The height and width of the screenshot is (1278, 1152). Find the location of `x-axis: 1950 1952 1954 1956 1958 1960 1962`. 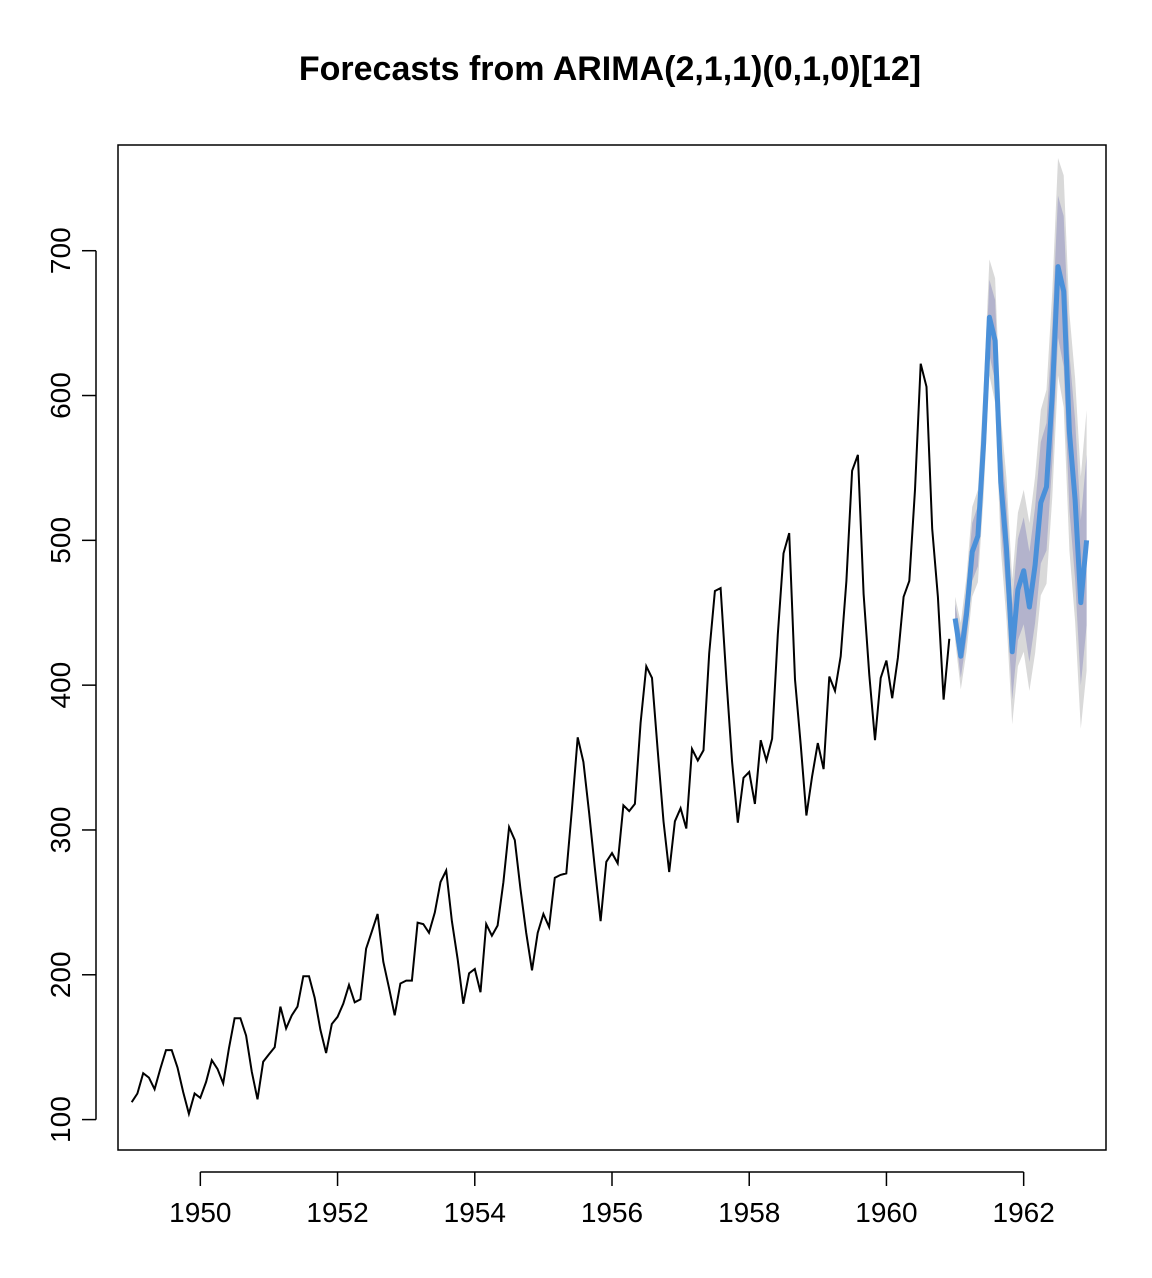

x-axis: 1950 1952 1954 1956 1958 1960 1962 is located at coordinates (612, 1199).